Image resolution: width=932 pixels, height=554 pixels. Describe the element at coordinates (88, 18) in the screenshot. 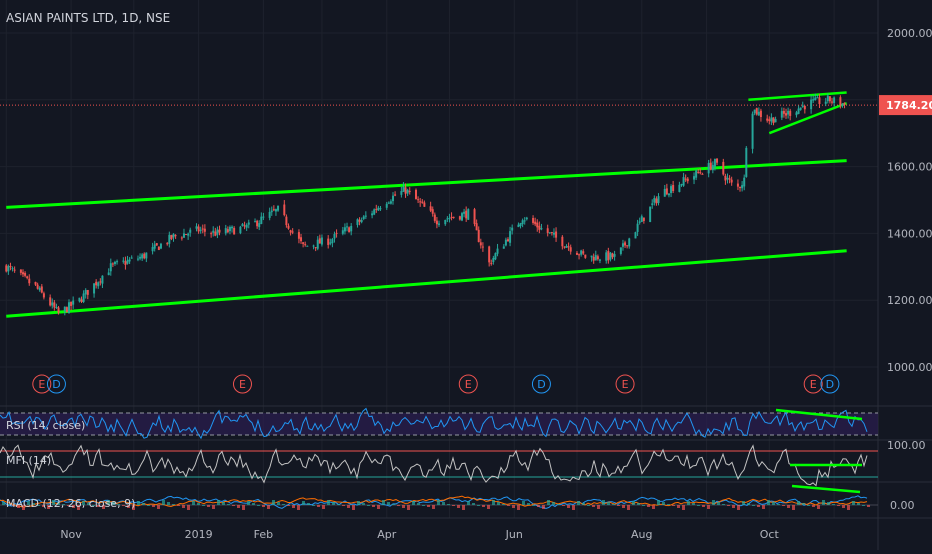

I see `symbol-title: ASIAN PAINTS LTD, 1D, NSE` at that location.